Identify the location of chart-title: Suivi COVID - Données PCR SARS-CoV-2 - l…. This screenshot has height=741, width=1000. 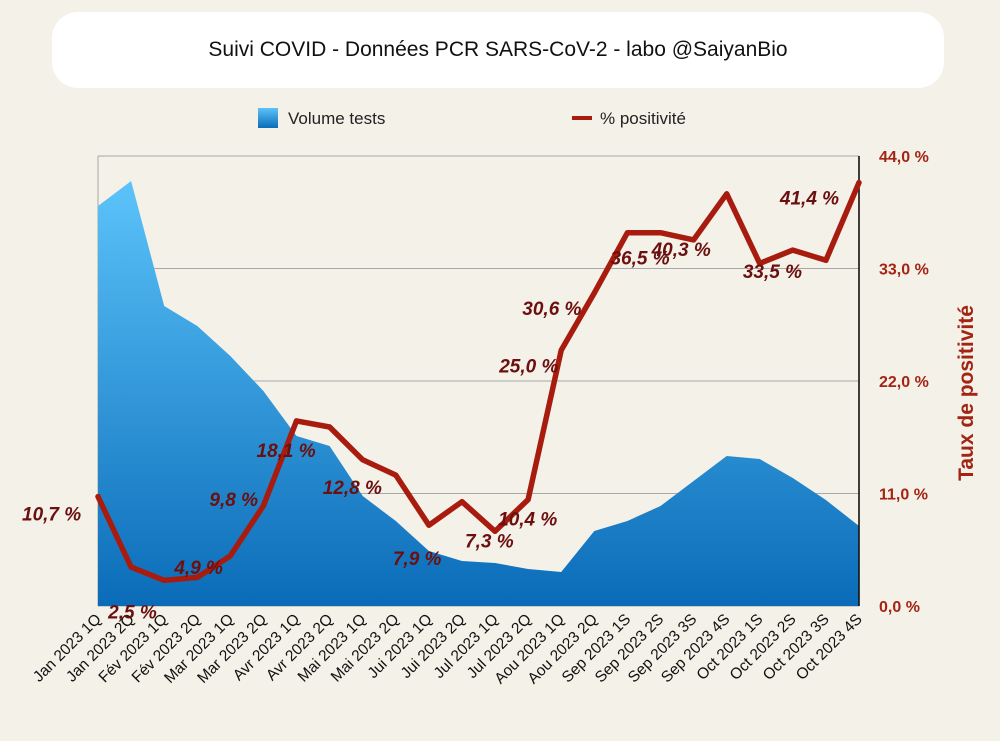
(497, 49).